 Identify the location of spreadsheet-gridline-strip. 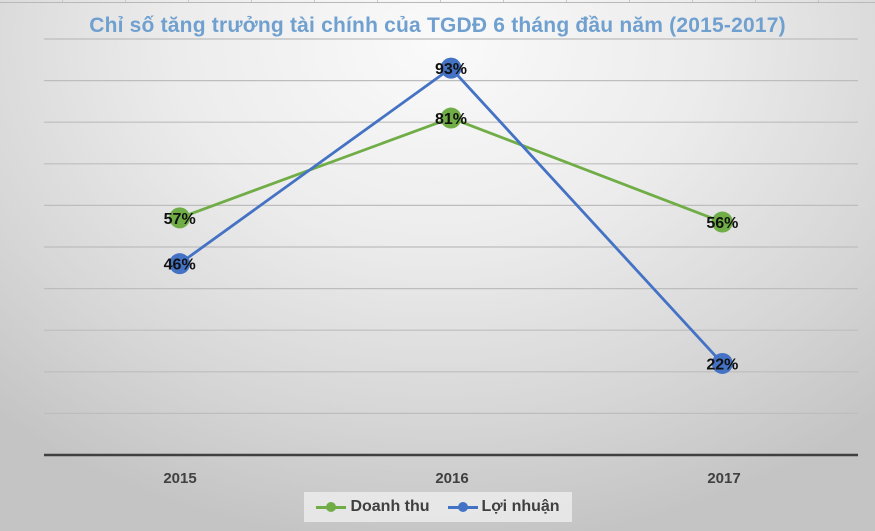
(437, 1).